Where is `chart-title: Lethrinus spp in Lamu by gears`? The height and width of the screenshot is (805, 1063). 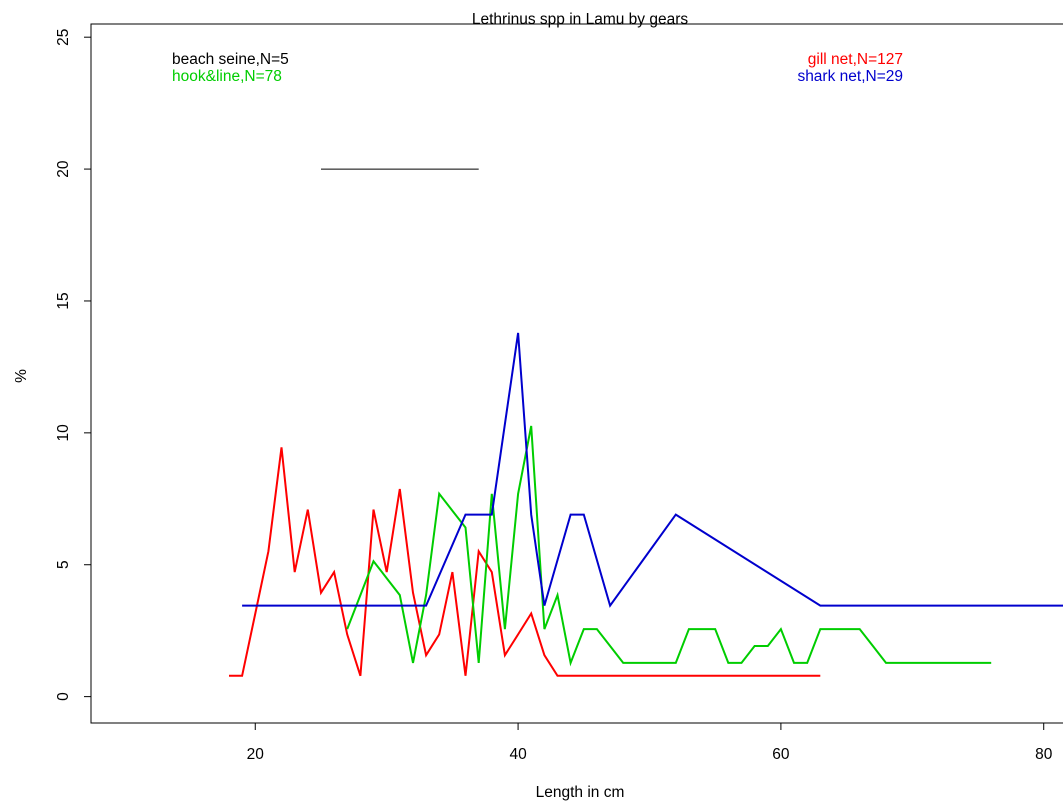
chart-title: Lethrinus spp in Lamu by gears is located at coordinates (580, 19).